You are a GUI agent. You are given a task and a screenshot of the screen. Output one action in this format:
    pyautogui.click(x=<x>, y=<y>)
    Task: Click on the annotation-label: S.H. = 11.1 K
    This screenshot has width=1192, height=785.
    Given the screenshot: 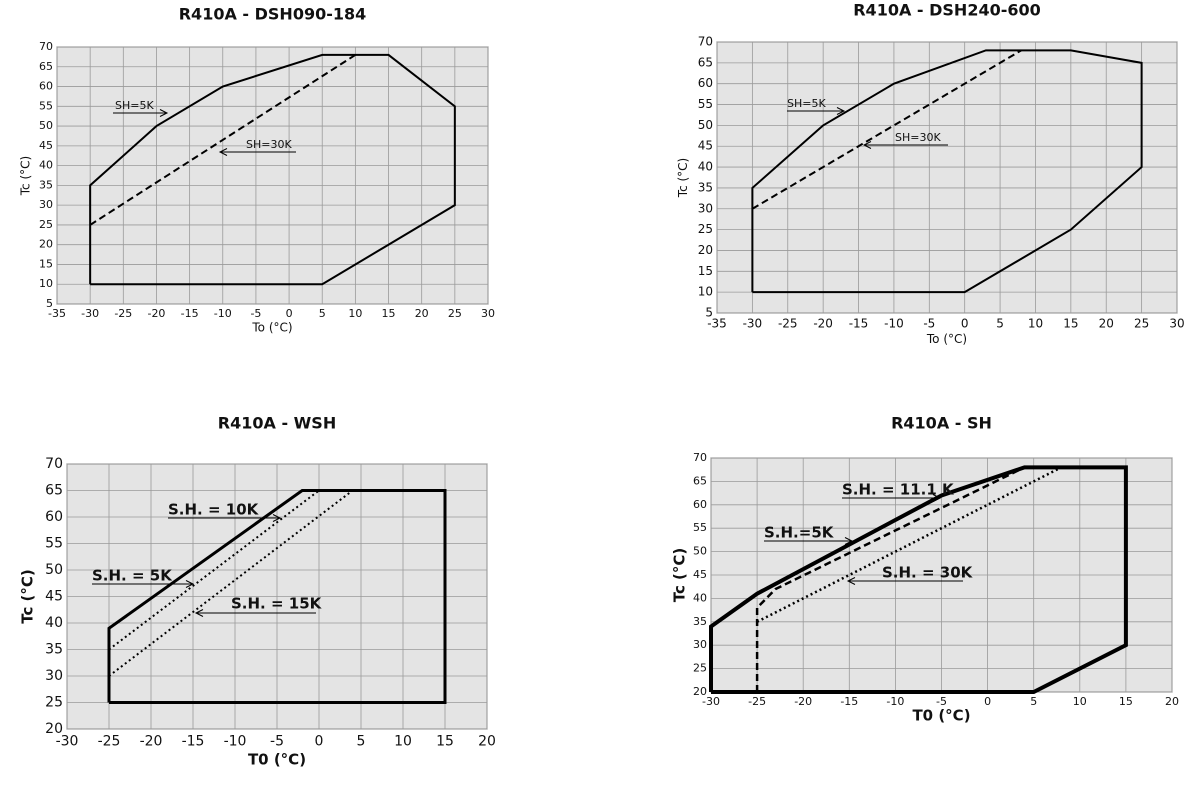 What is the action you would take?
    pyautogui.click(x=898, y=490)
    